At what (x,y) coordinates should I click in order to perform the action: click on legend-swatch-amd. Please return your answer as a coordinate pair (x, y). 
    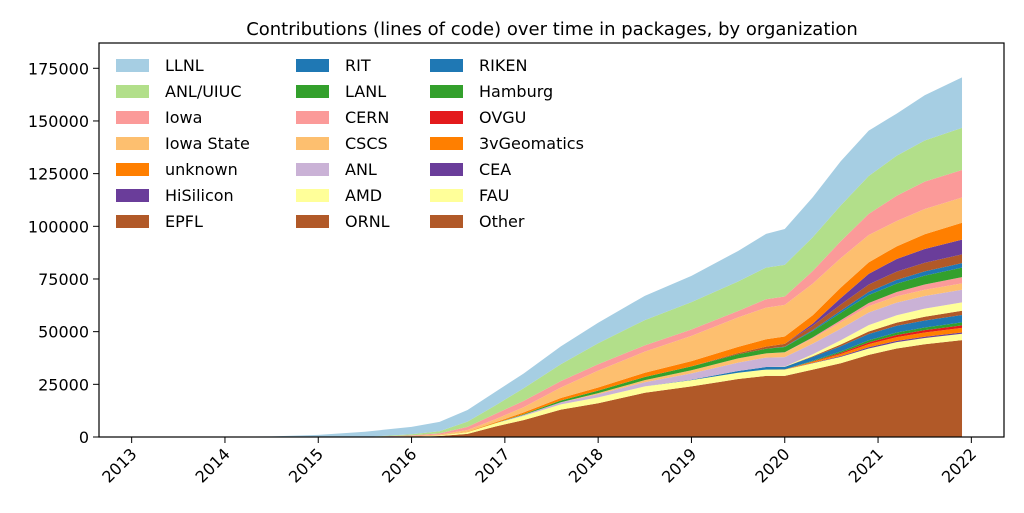
    Looking at the image, I should click on (312, 195).